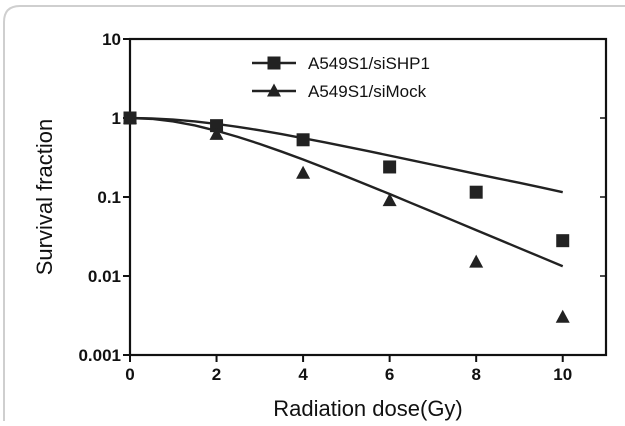 This screenshot has height=426, width=625. Describe the element at coordinates (562, 374) in the screenshot. I see `x-tick-label: 10` at that location.